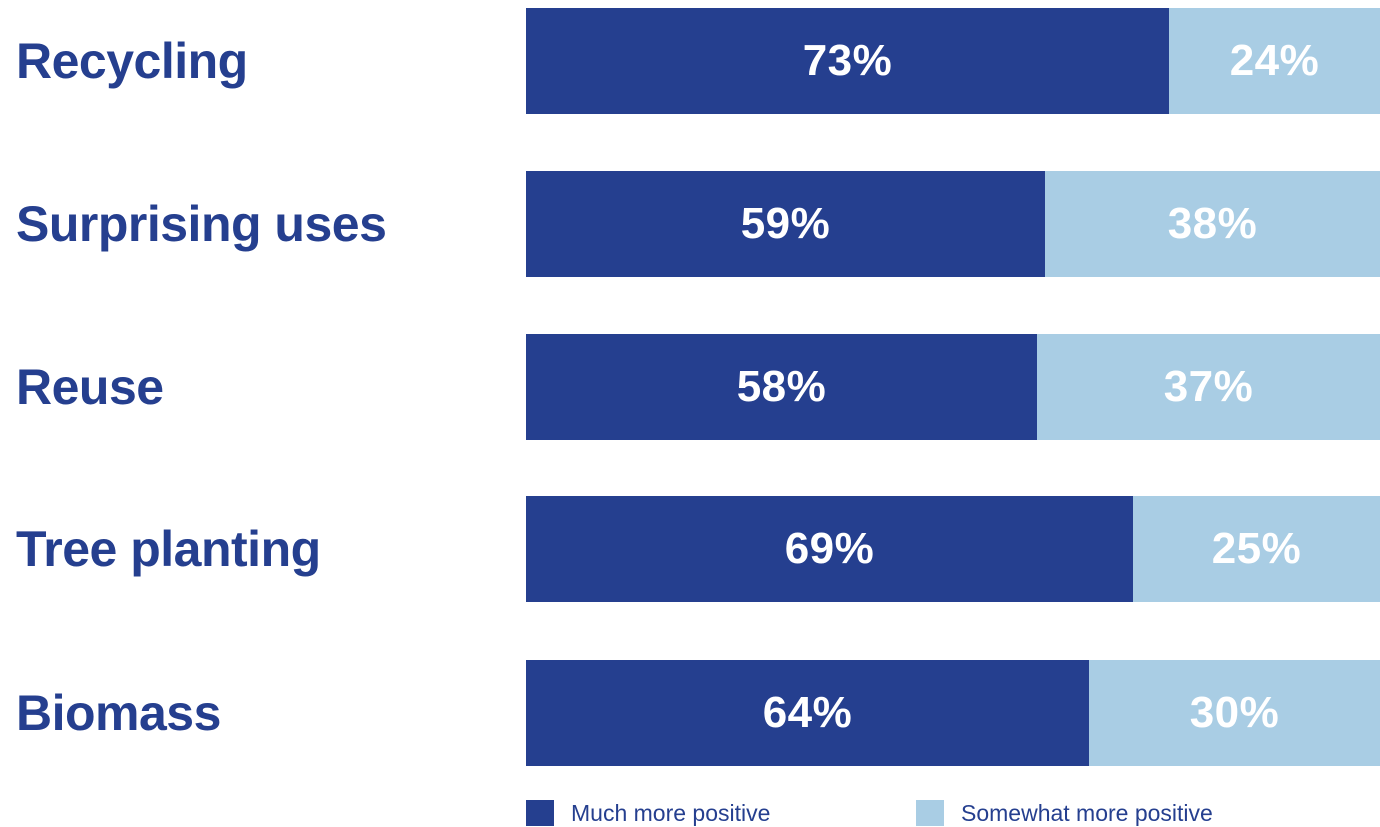 Image resolution: width=1380 pixels, height=827 pixels. Describe the element at coordinates (671, 813) in the screenshot. I see `legend-label: Much more positive` at that location.